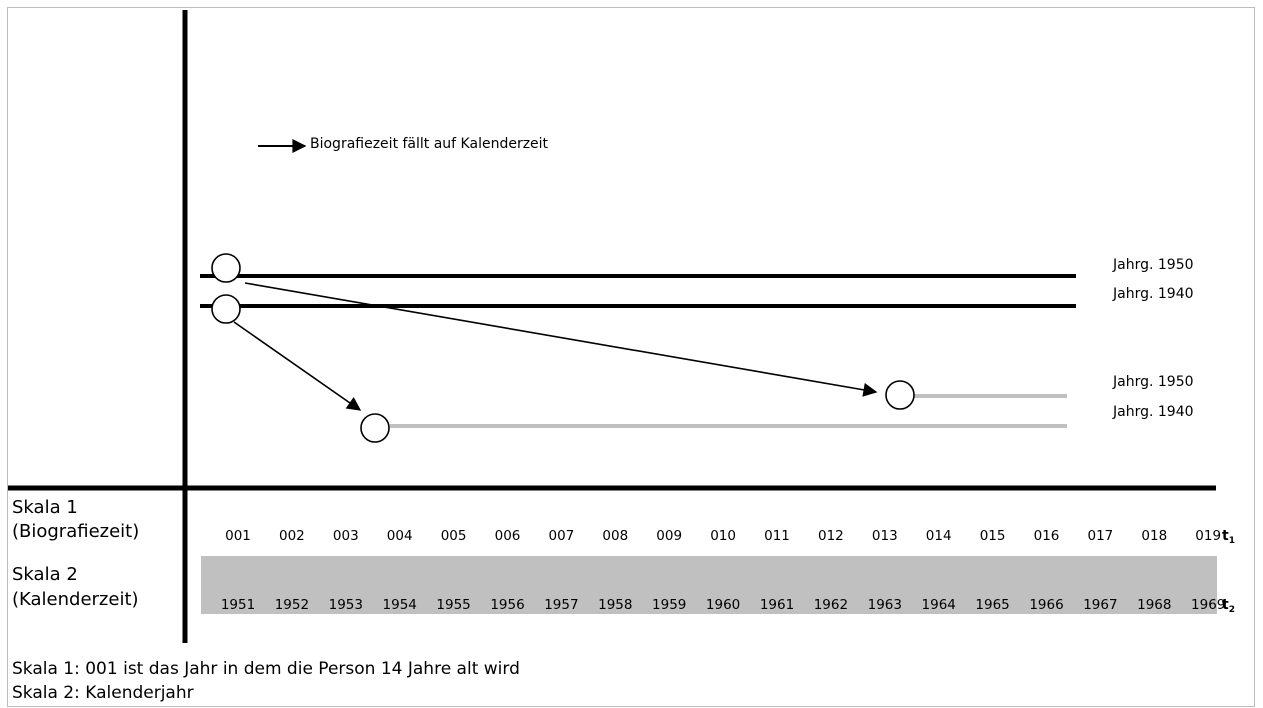 The width and height of the screenshot is (1263, 708). Describe the element at coordinates (885, 536) in the screenshot. I see `scale1-tick-013: 013` at that location.